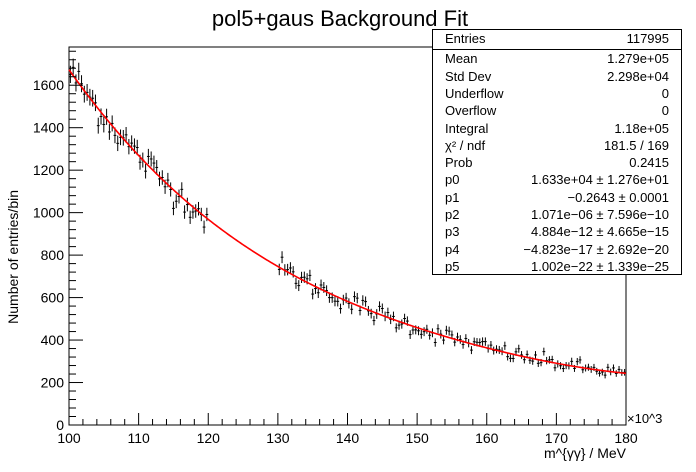  I want to click on stats-row: Prob 0.2415, so click(557, 164).